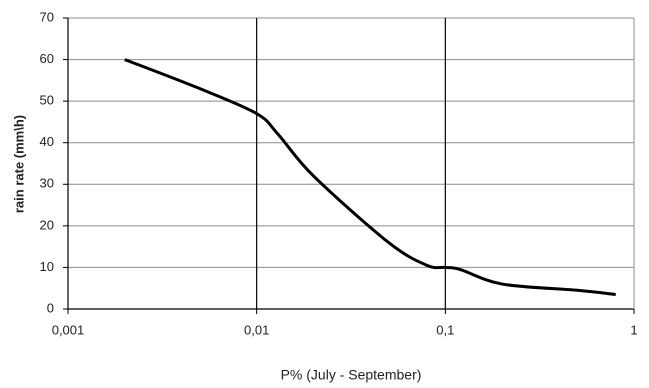  What do you see at coordinates (47, 100) in the screenshot?
I see `y-tick-label: 50` at bounding box center [47, 100].